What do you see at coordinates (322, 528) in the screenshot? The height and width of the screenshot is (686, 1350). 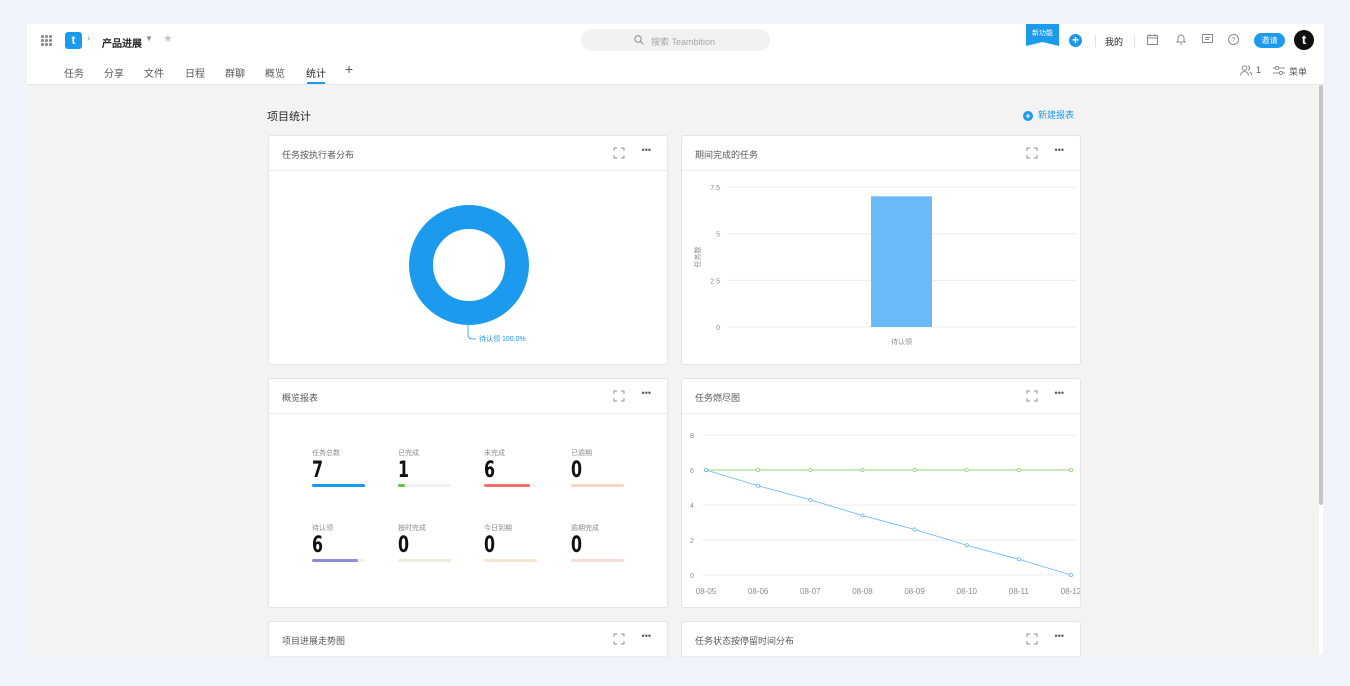 I see `stat-label: 待认领` at bounding box center [322, 528].